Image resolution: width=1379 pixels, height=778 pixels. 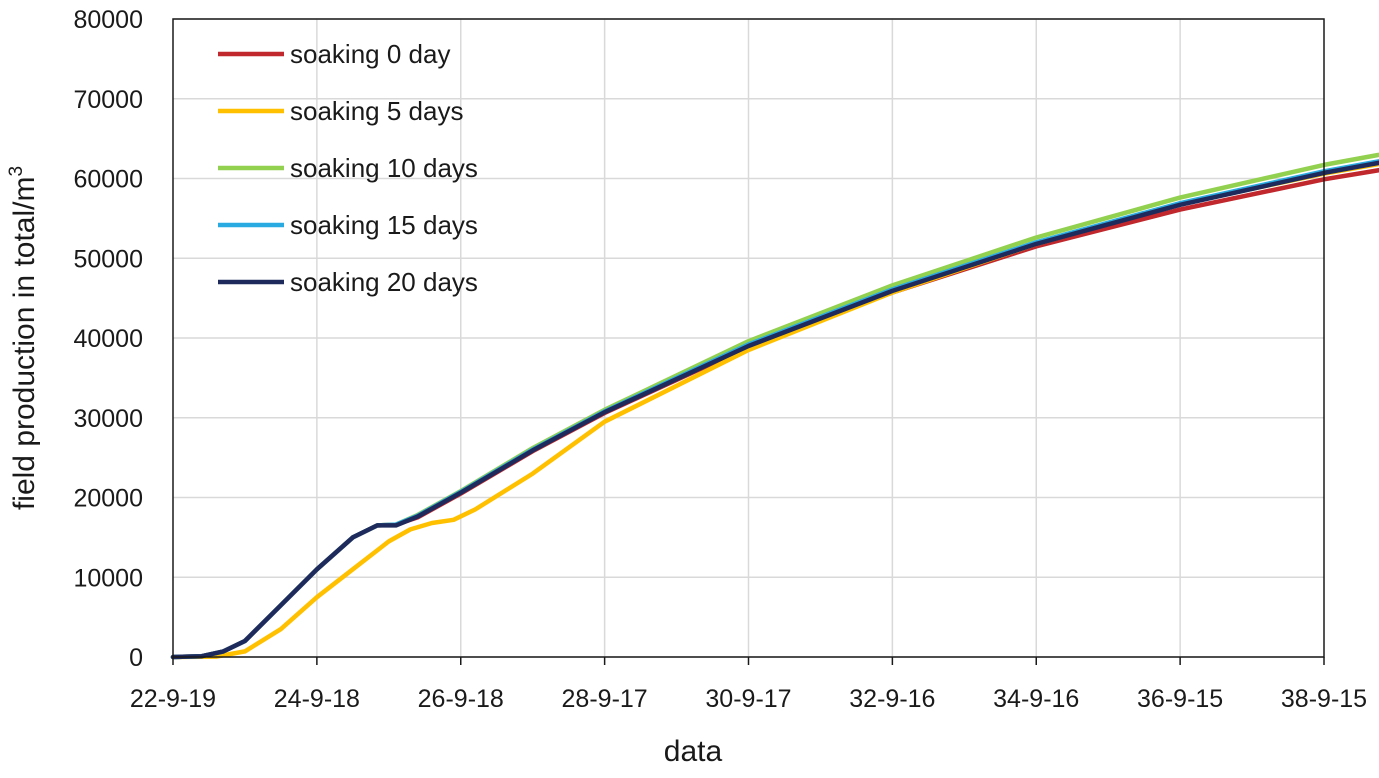 I want to click on legend-label-1: soaking 5 days, so click(x=376, y=111).